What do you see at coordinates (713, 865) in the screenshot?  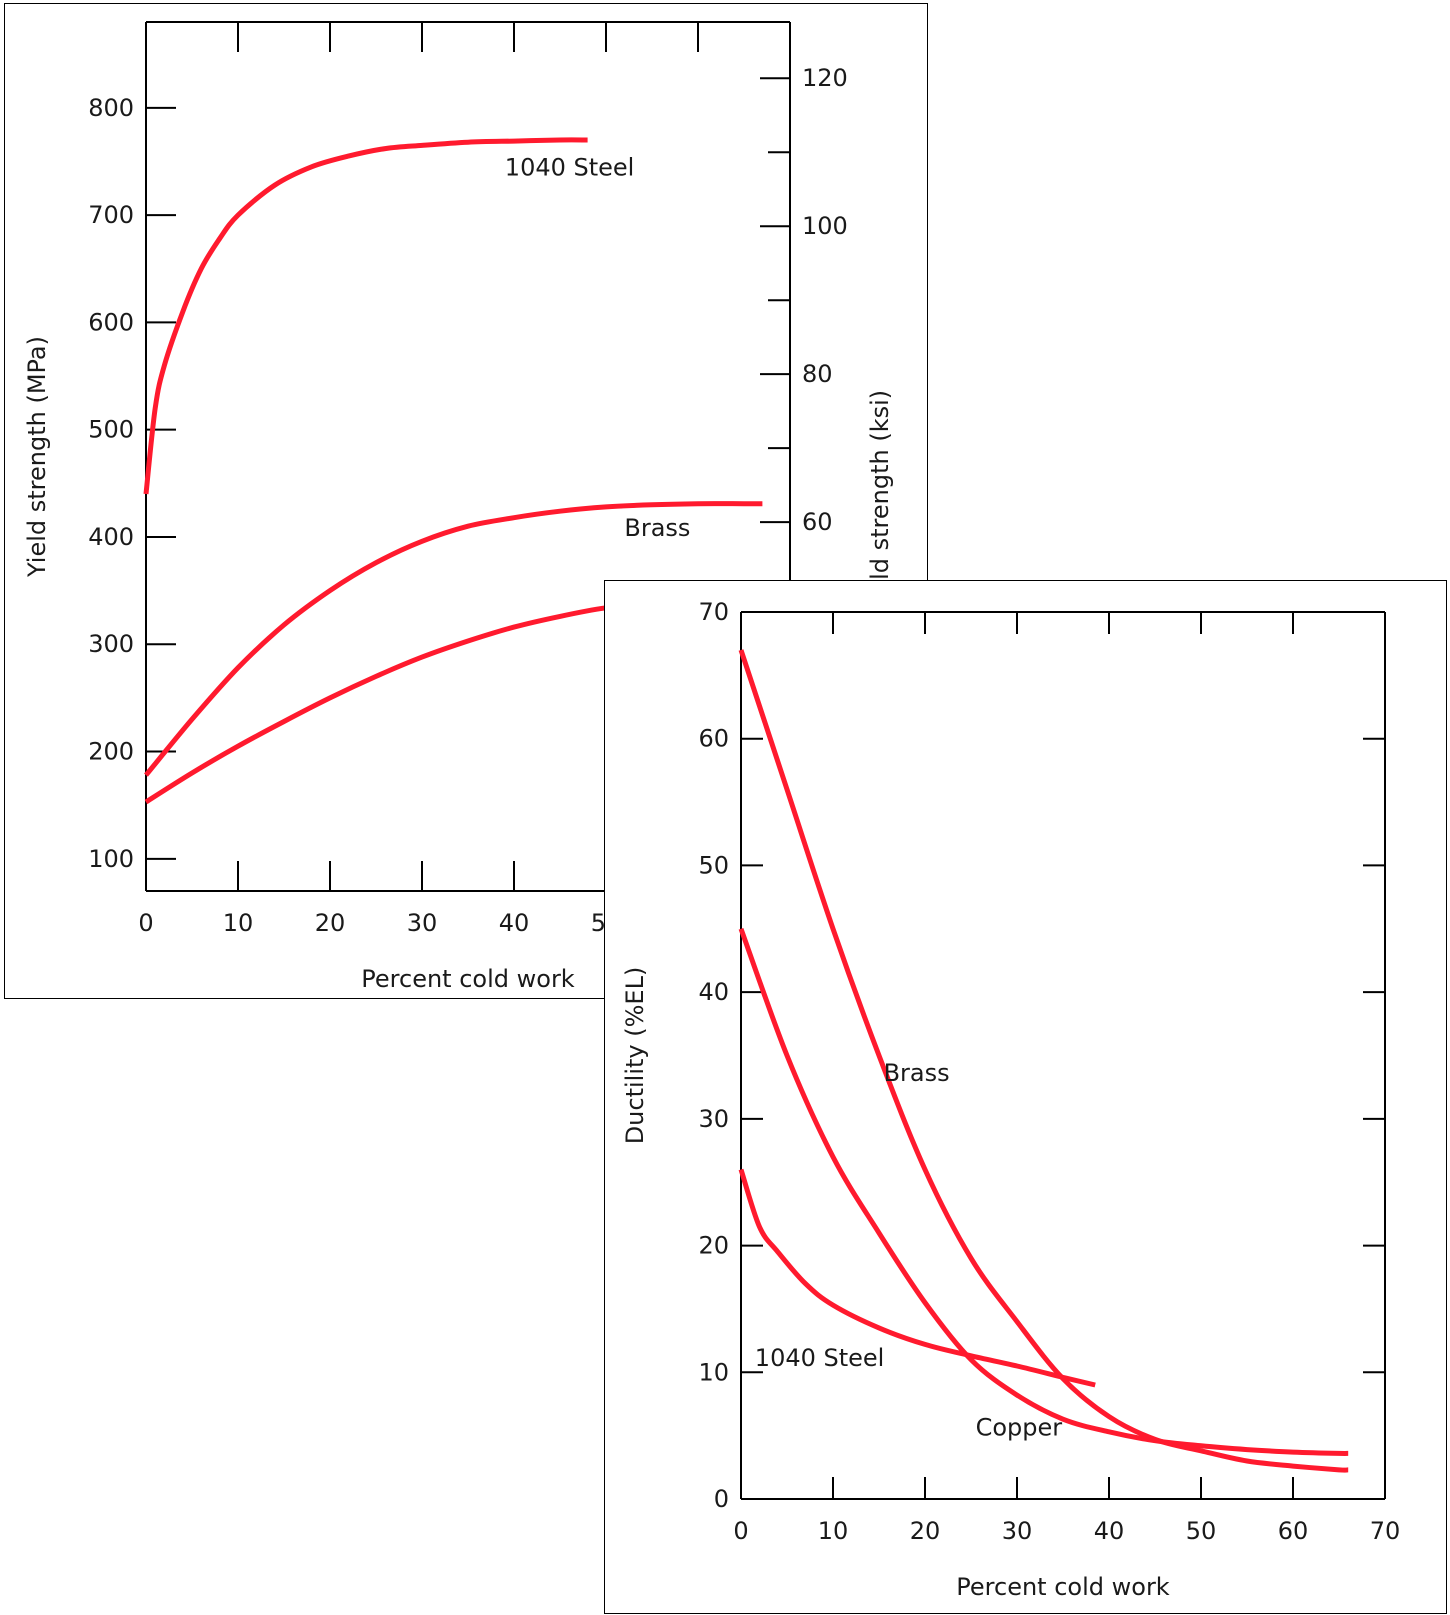 I see `y-tick-label: 50` at bounding box center [713, 865].